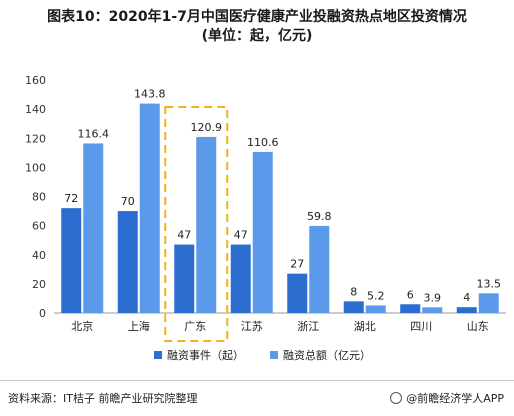 The image size is (514, 416). I want to click on data-label: 59.8, so click(319, 216).